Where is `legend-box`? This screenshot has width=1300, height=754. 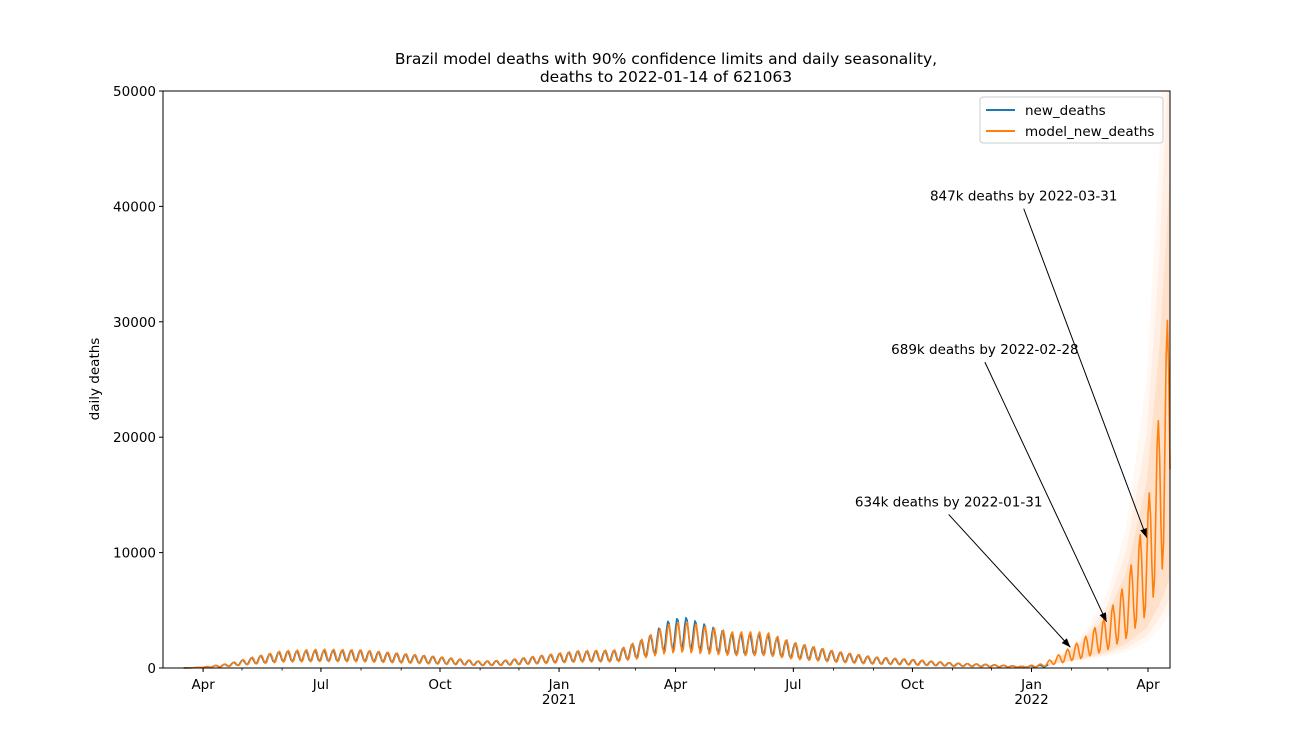
legend-box is located at coordinates (1071, 120).